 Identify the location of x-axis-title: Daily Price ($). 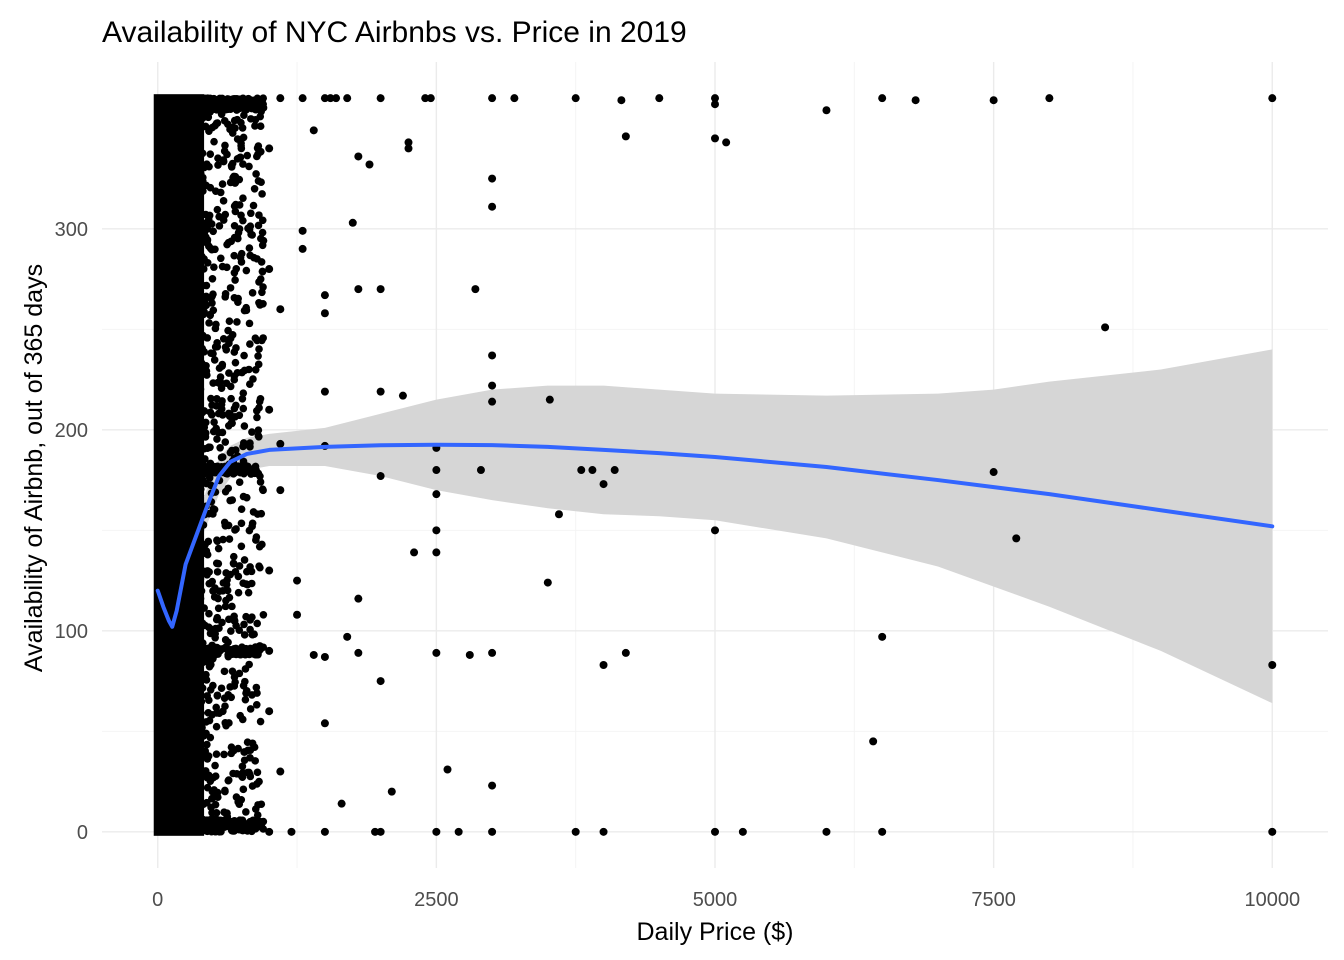
(715, 932).